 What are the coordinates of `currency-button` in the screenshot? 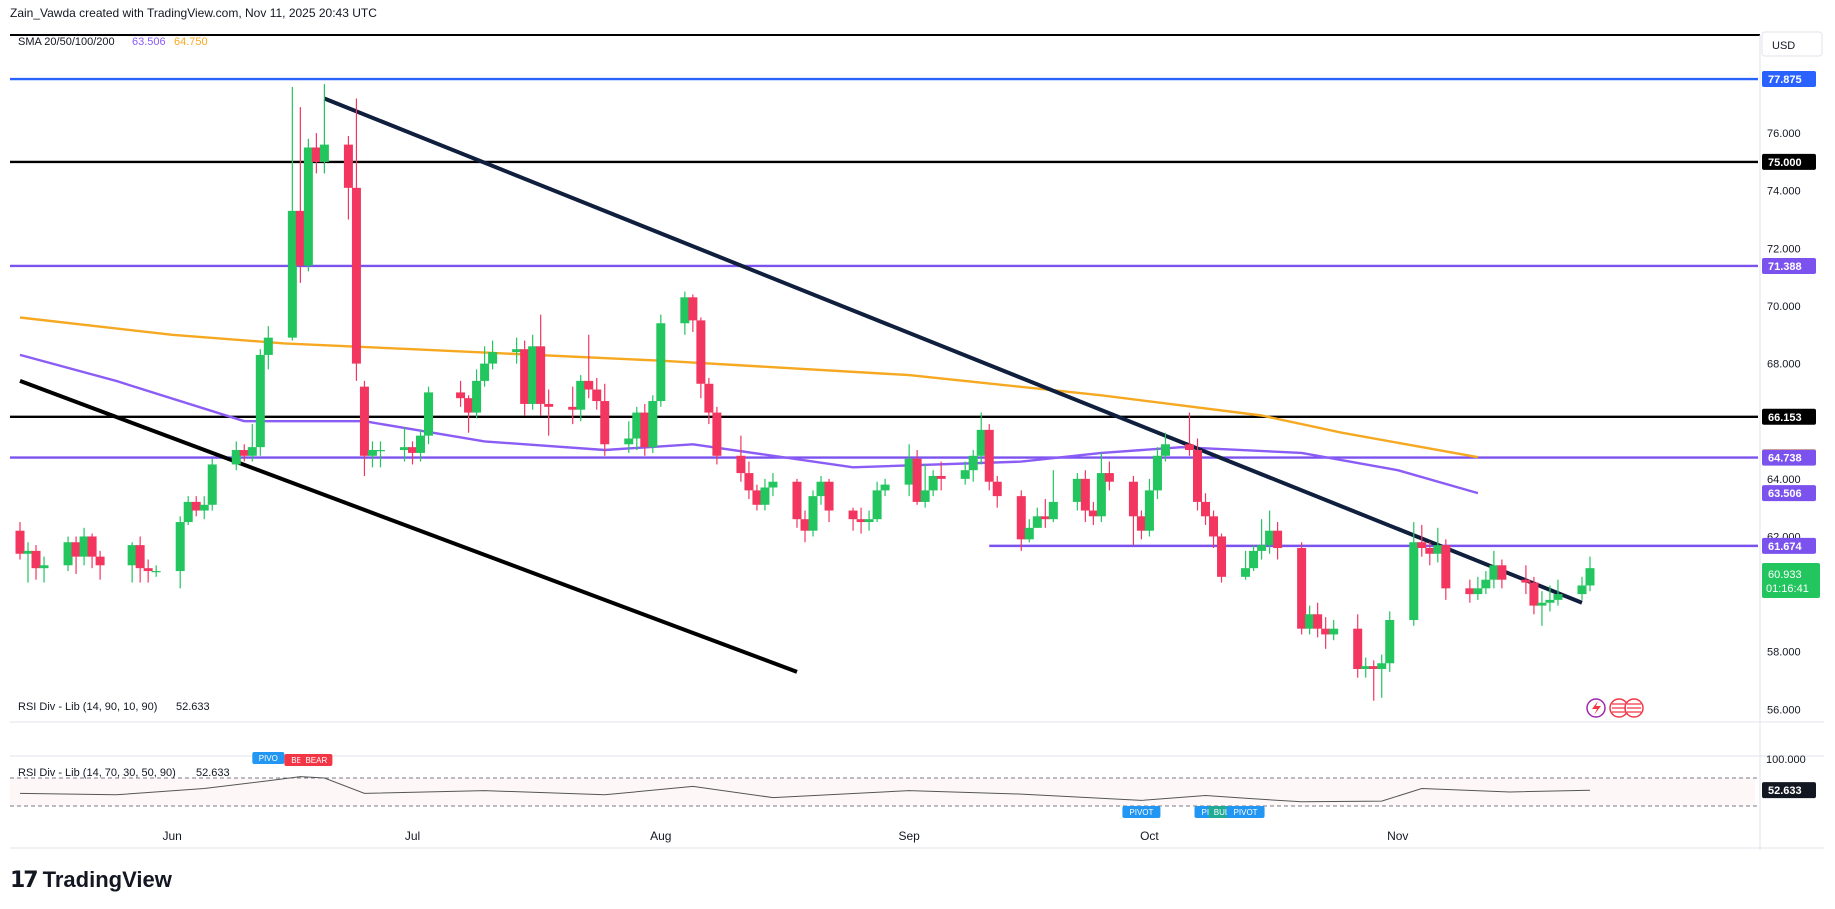 It's located at (1792, 44).